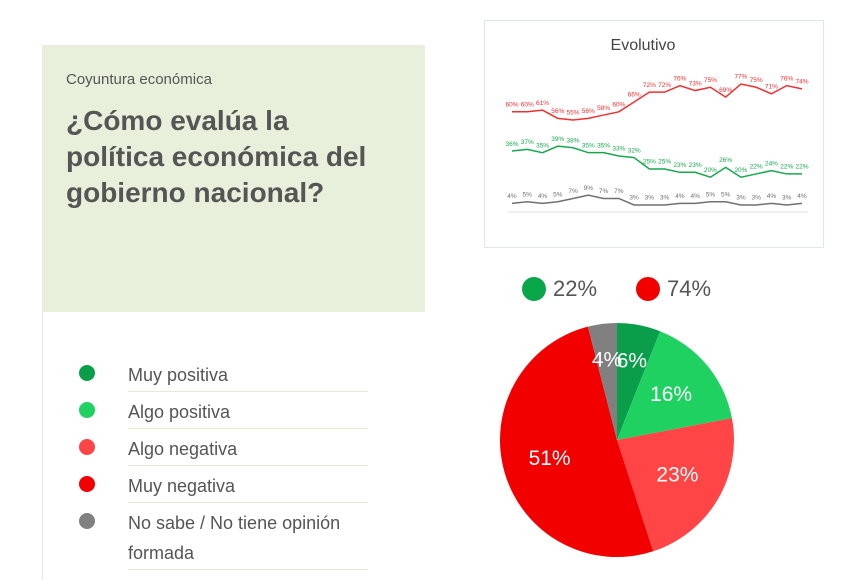 This screenshot has height=580, width=862. What do you see at coordinates (634, 95) in the screenshot?
I see `point-label: 66%` at bounding box center [634, 95].